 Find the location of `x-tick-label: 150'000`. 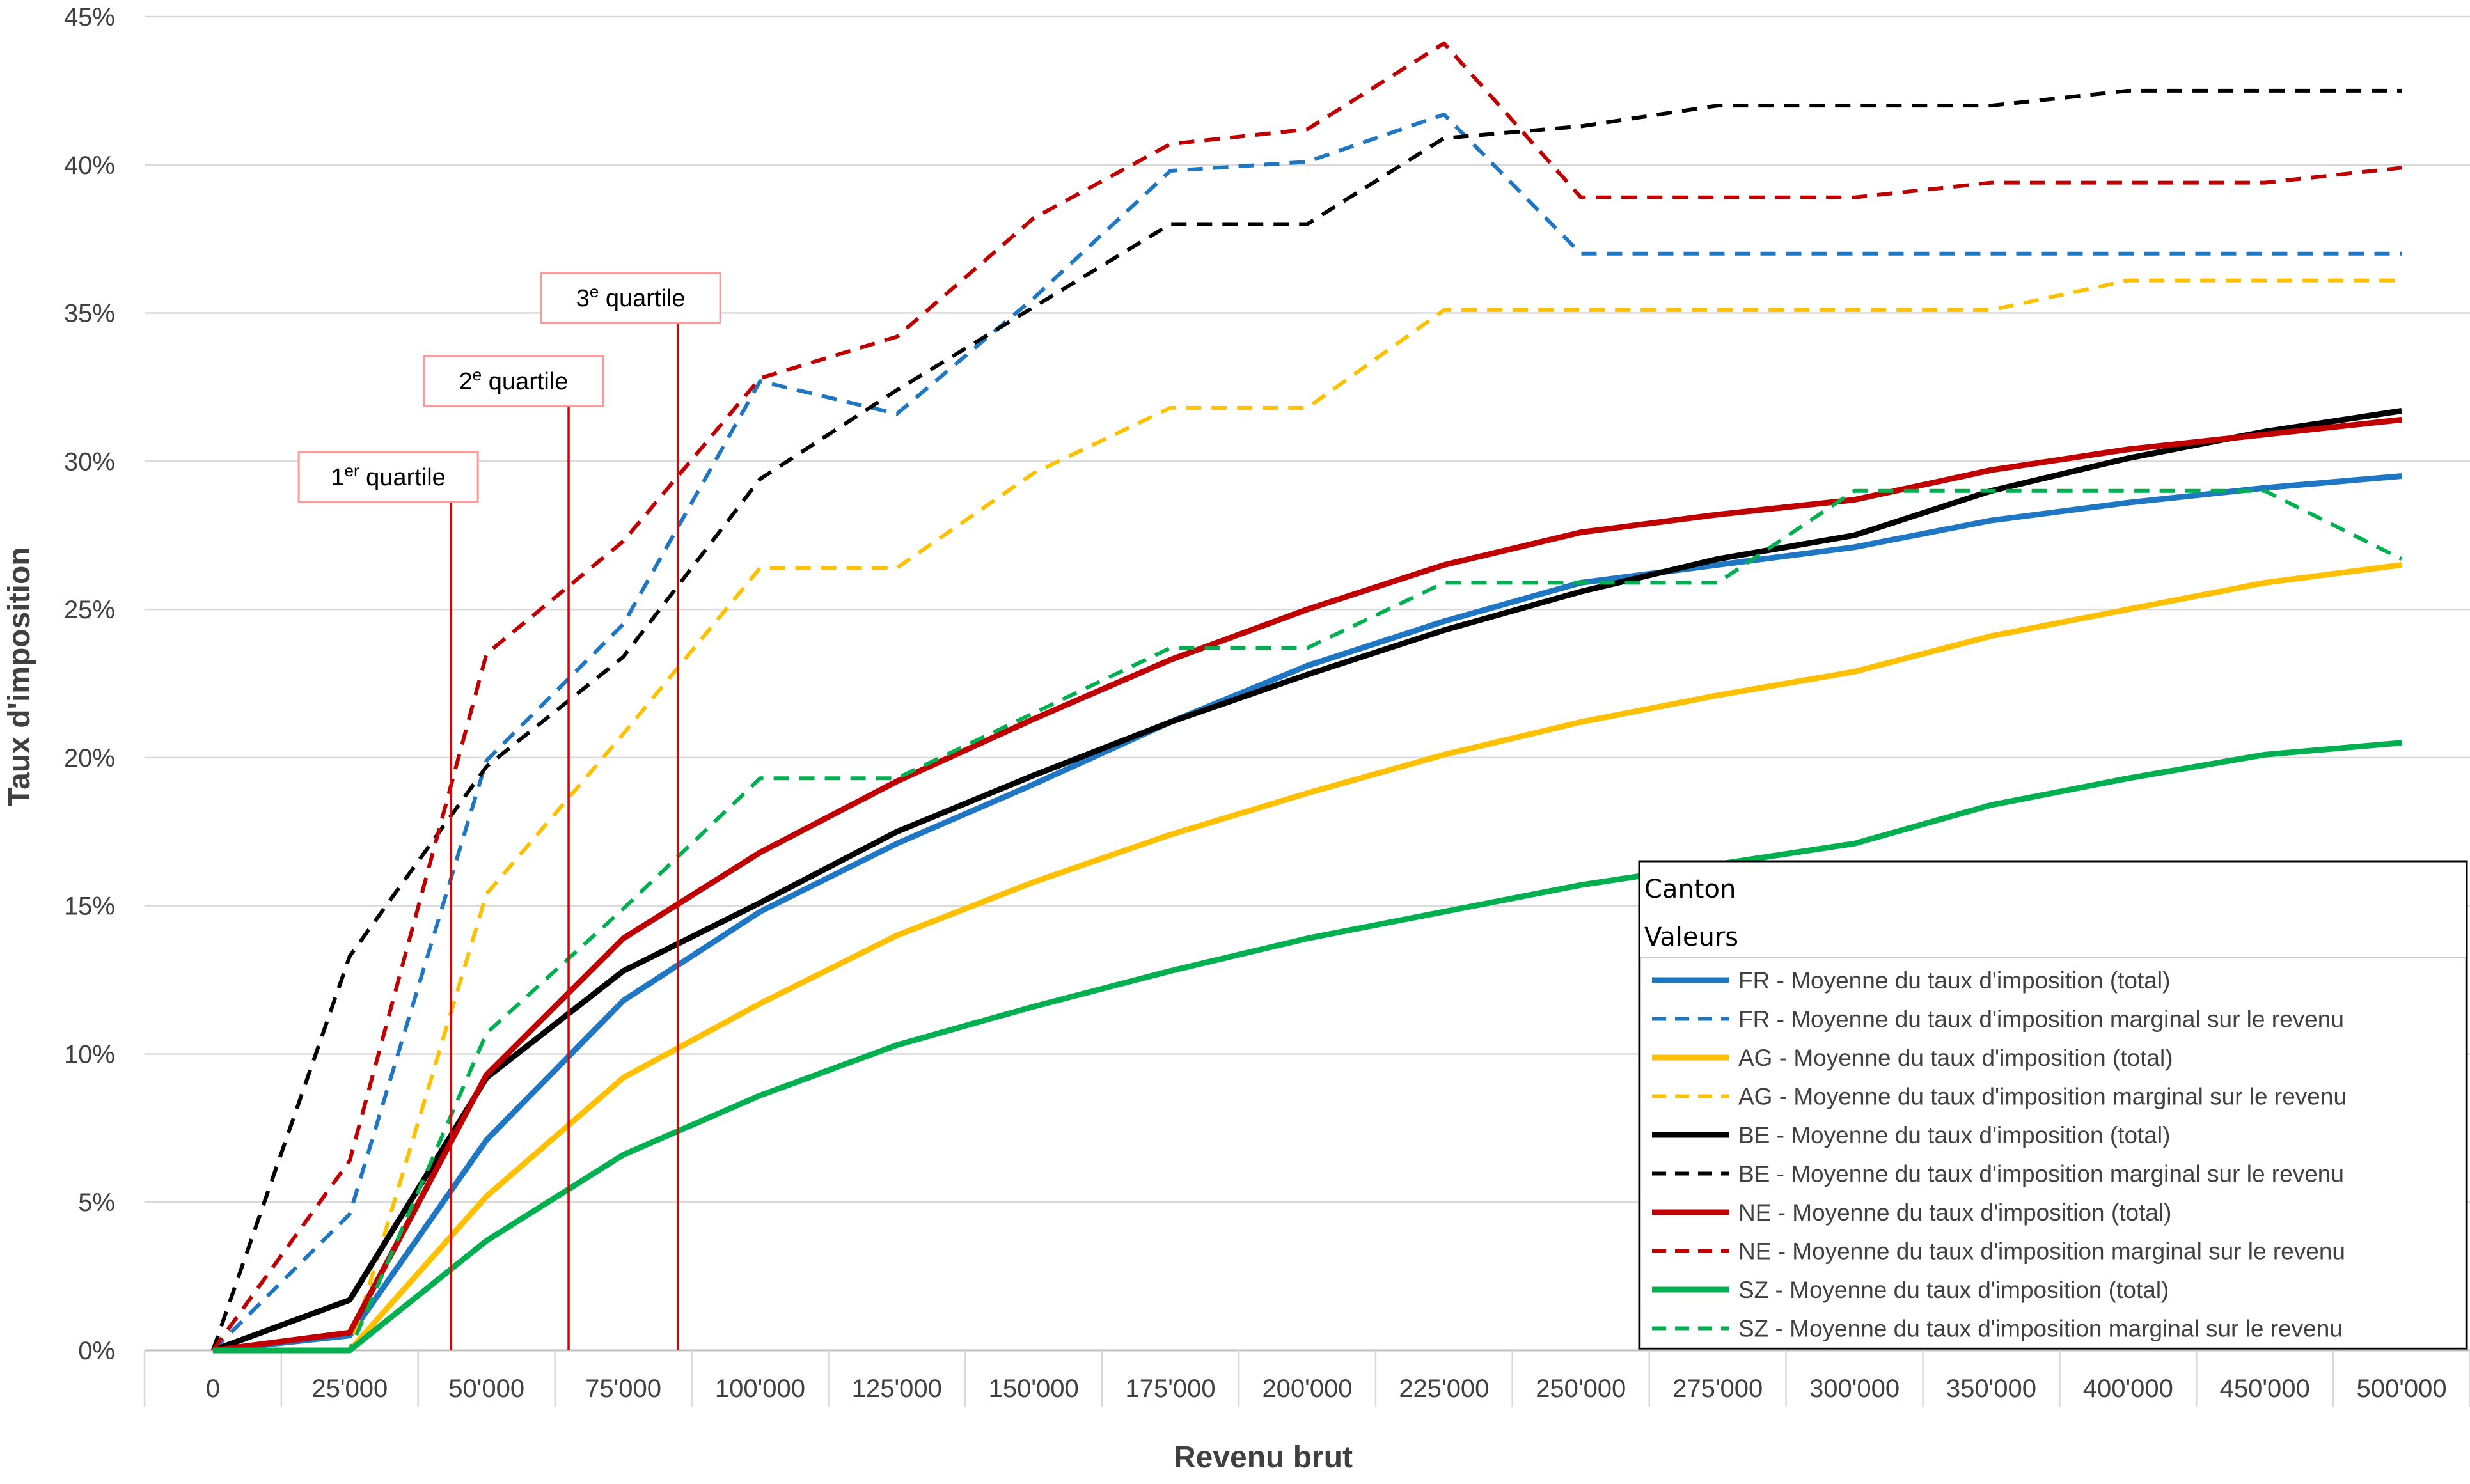

x-tick-label: 150'000 is located at coordinates (1034, 1389).